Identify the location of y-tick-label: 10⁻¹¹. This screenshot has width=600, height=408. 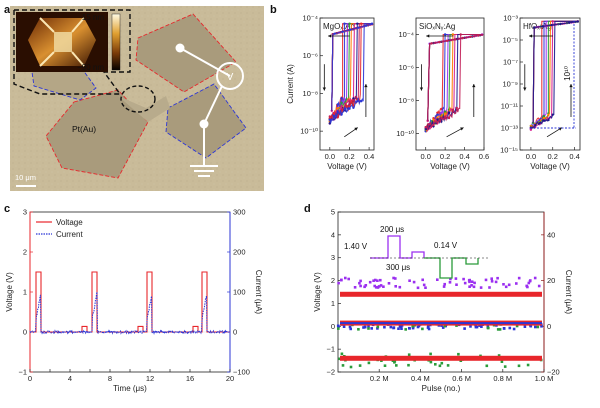
(510, 106).